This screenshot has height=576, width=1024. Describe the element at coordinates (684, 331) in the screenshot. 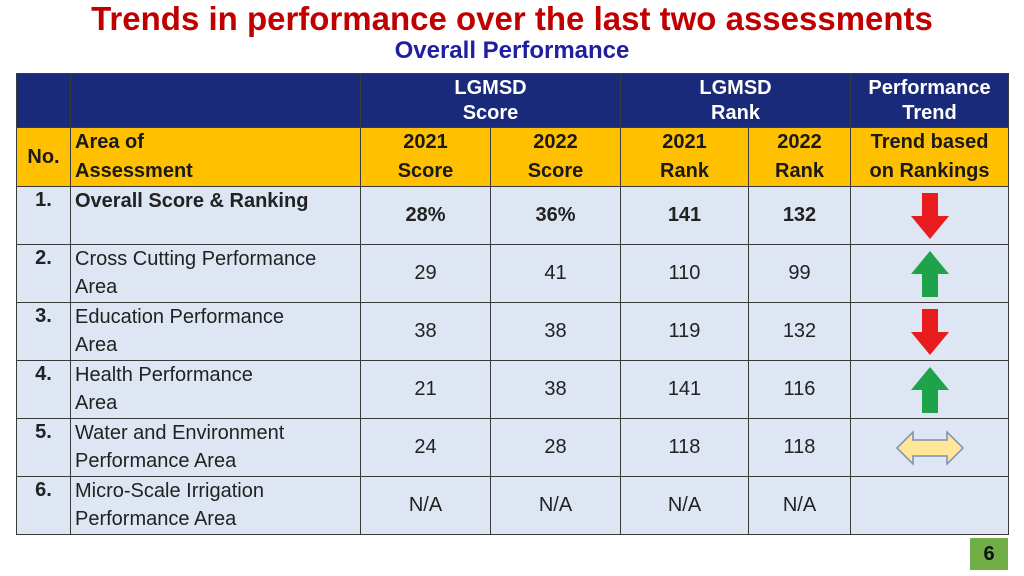

I see `row-rank-2021: 119` at that location.